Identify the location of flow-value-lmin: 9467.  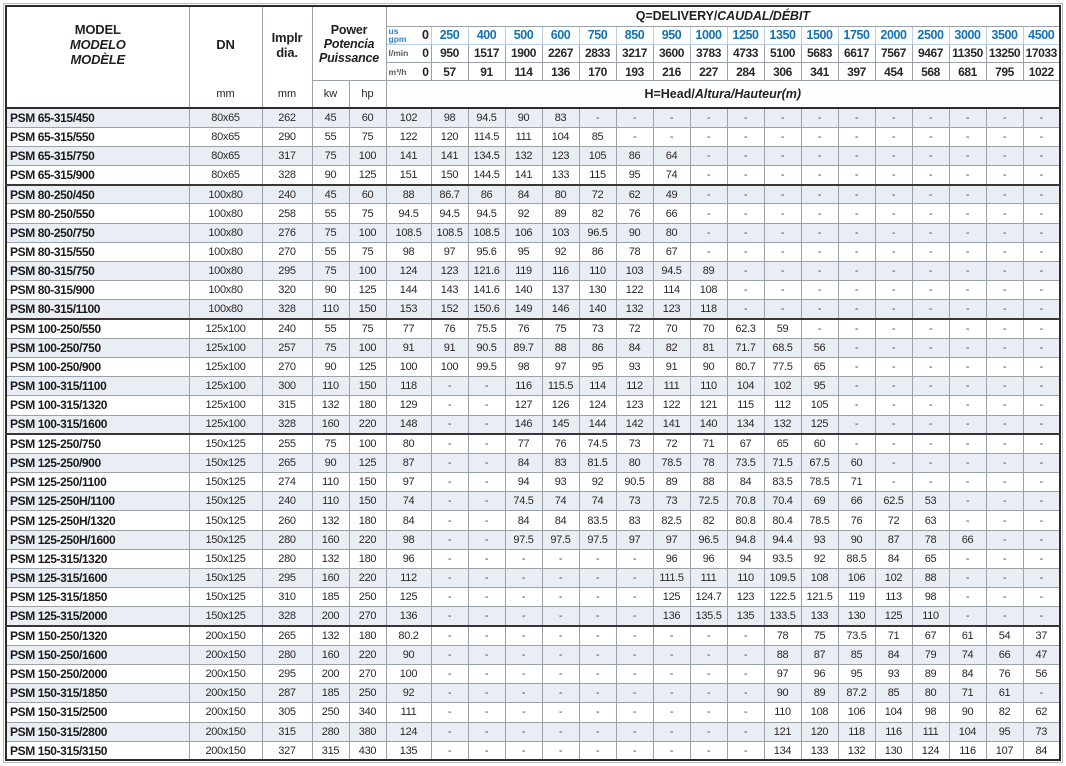
(930, 53).